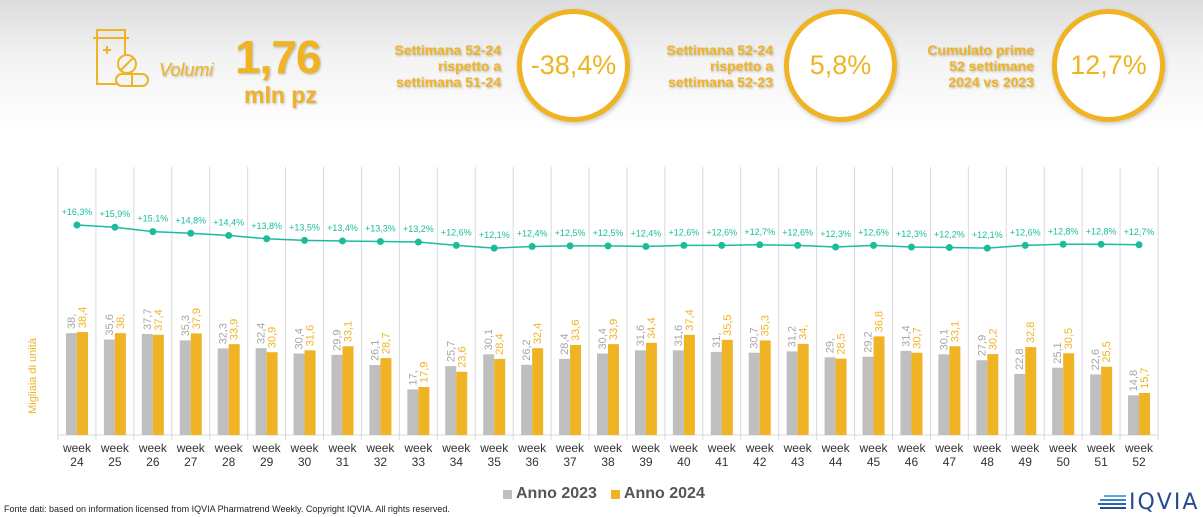  I want to click on kpi-label-line: 52 settimane, so click(991, 66).